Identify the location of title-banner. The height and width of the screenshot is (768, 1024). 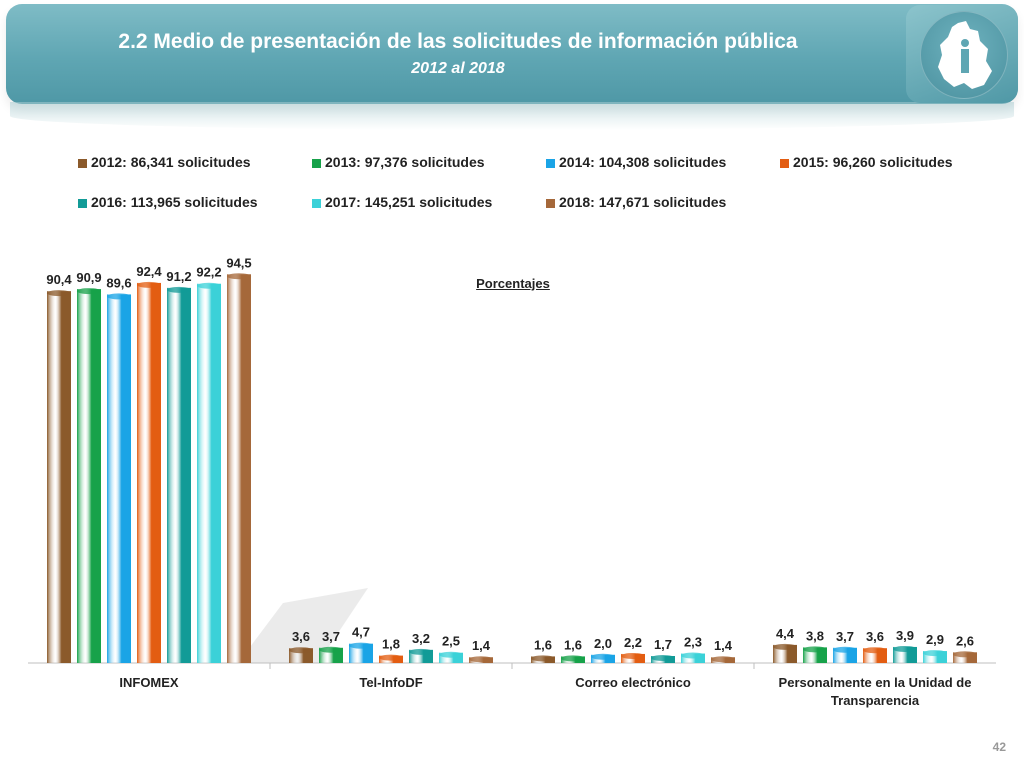
(512, 54).